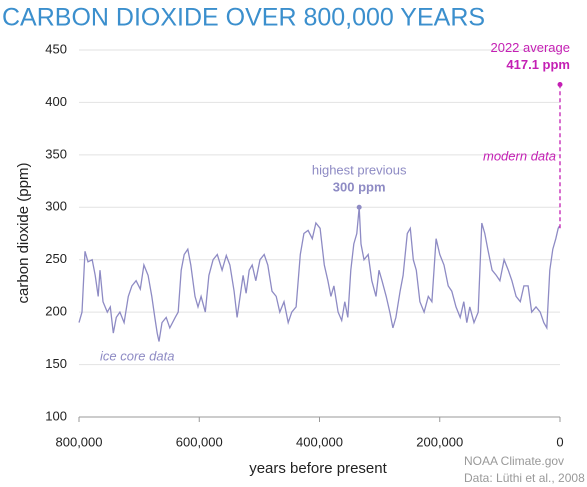 Image resolution: width=587 pixels, height=487 pixels. Describe the element at coordinates (359, 170) in the screenshot. I see `highlight-text: highest previous` at that location.